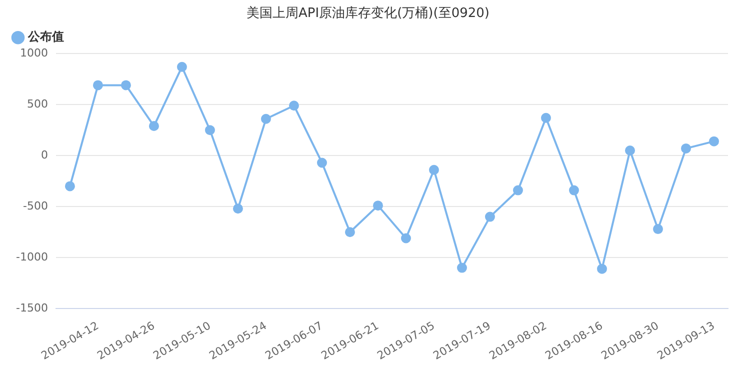 The image size is (750, 370). I want to click on y-tick-label: 0, so click(44, 155).